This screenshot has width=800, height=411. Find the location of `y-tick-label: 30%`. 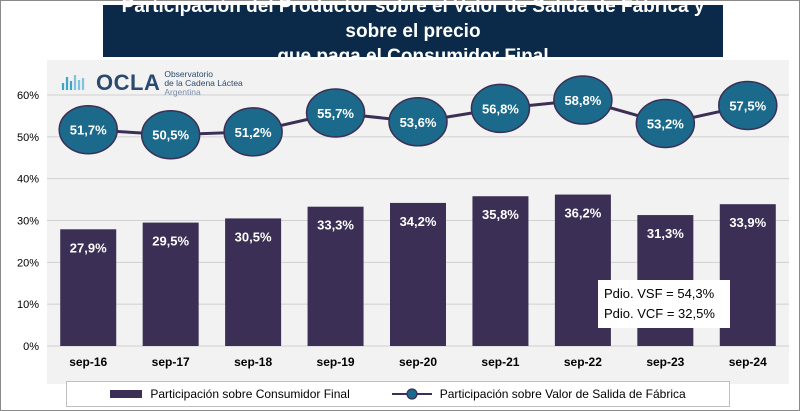

y-tick-label: 30% is located at coordinates (28, 222).